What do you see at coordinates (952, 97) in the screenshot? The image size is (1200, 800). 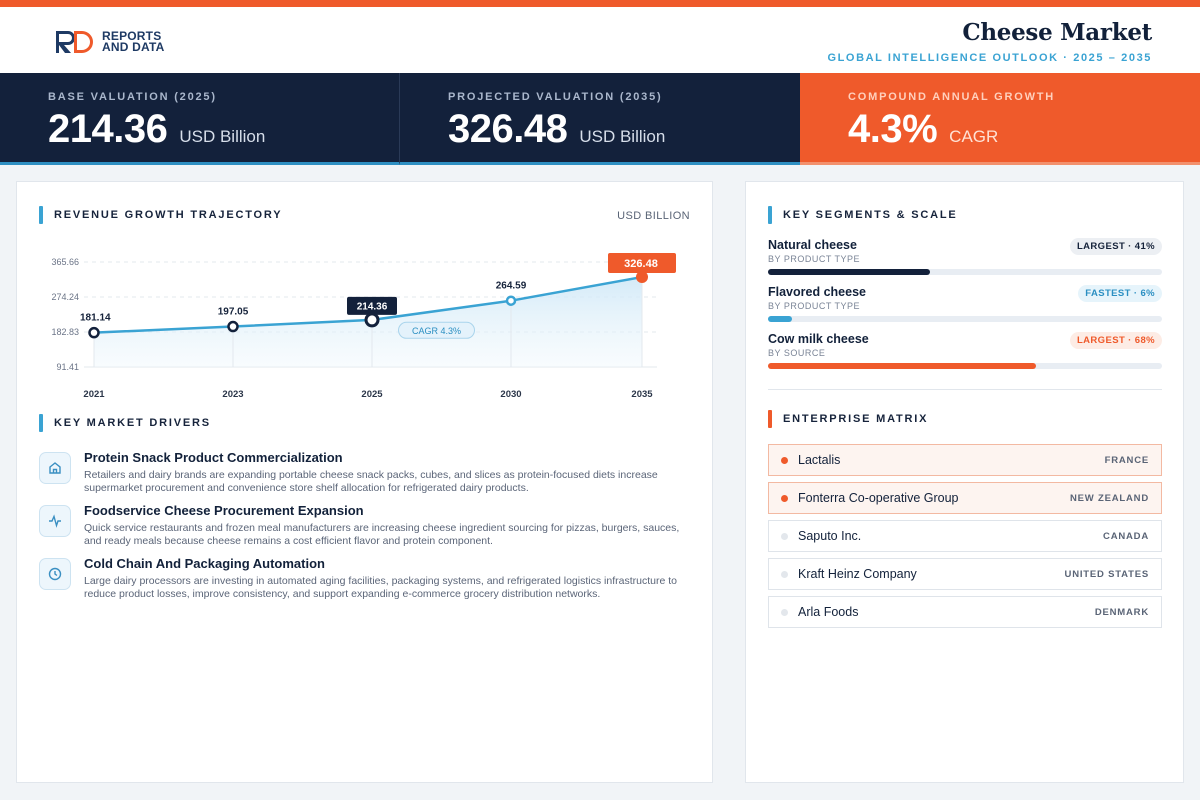 I see `kpi-label: COMPOUND ANNUAL GROWTH` at bounding box center [952, 97].